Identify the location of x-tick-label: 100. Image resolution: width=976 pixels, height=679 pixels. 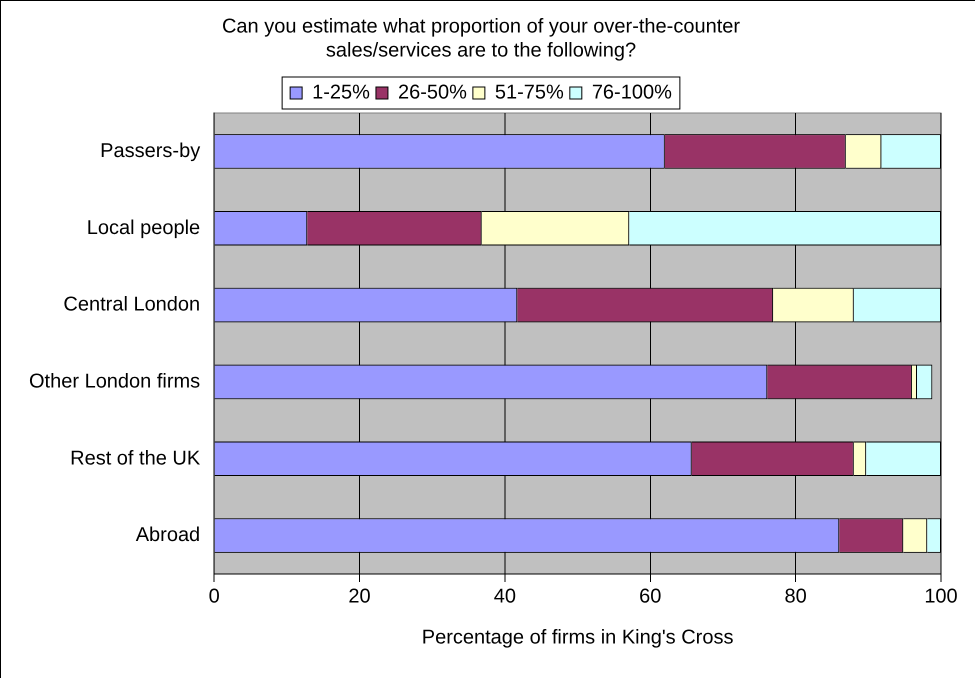
(941, 597).